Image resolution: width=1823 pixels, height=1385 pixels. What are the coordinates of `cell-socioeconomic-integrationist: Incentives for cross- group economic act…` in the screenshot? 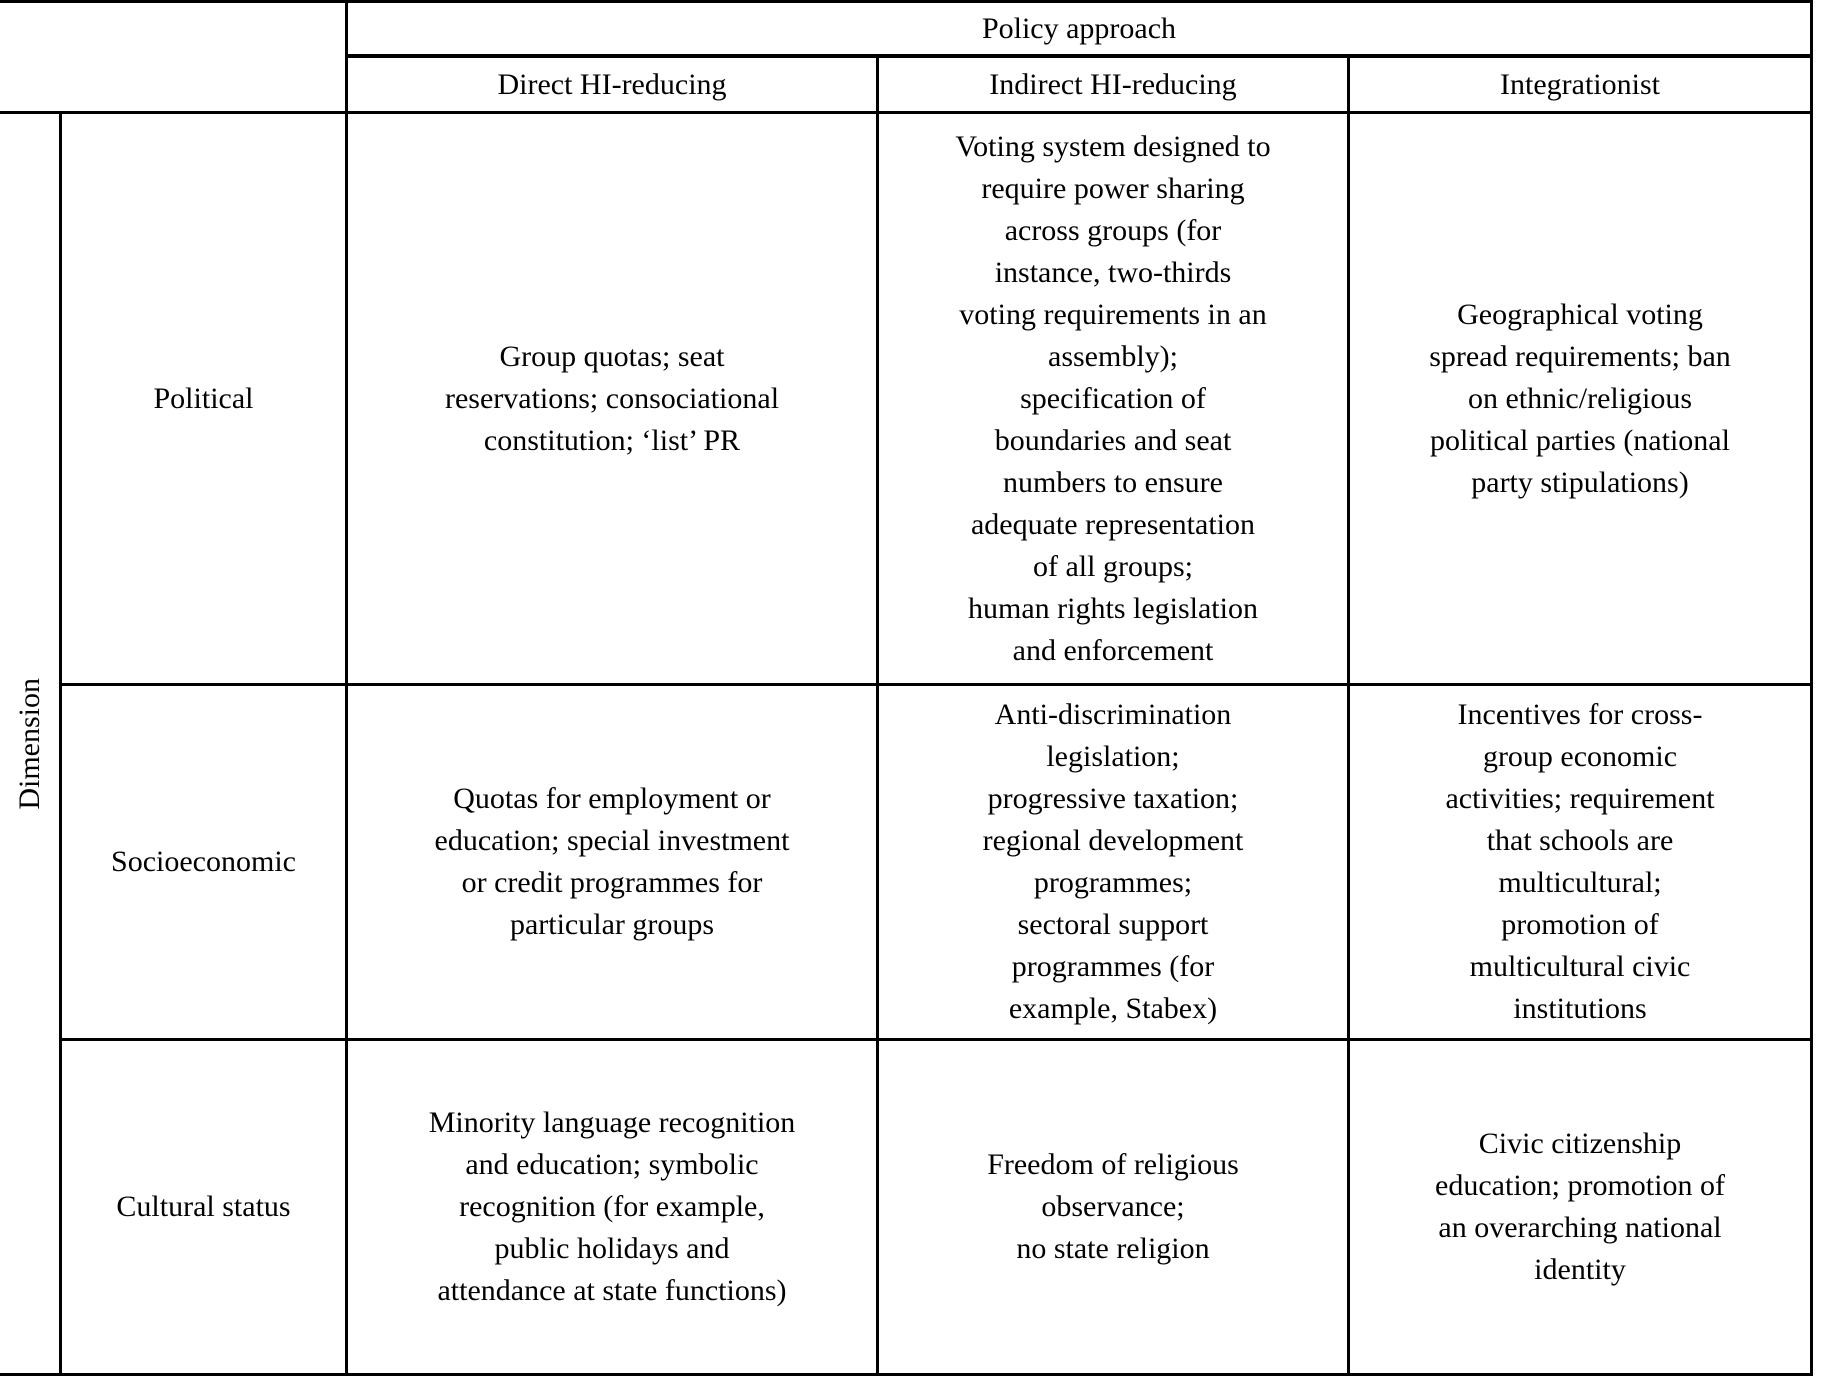 It's located at (1580, 863).